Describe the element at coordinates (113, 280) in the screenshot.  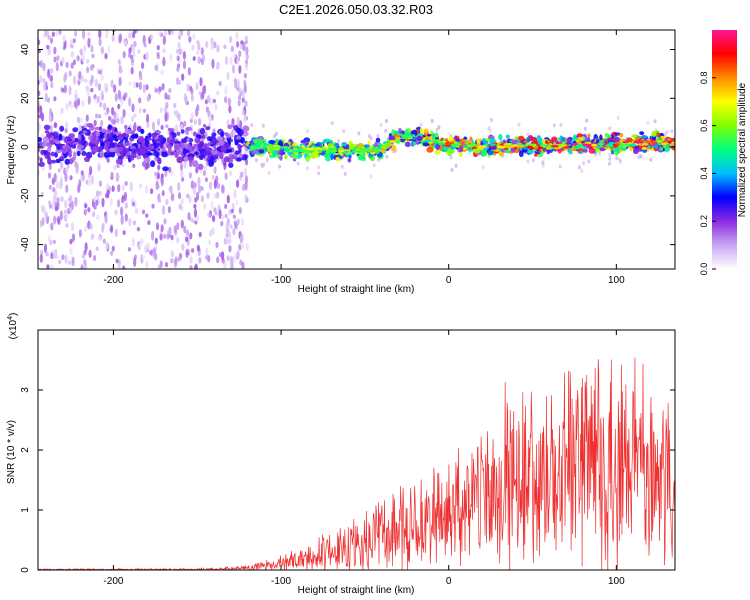
I see `spectrogram-x-tick-label: -200` at that location.